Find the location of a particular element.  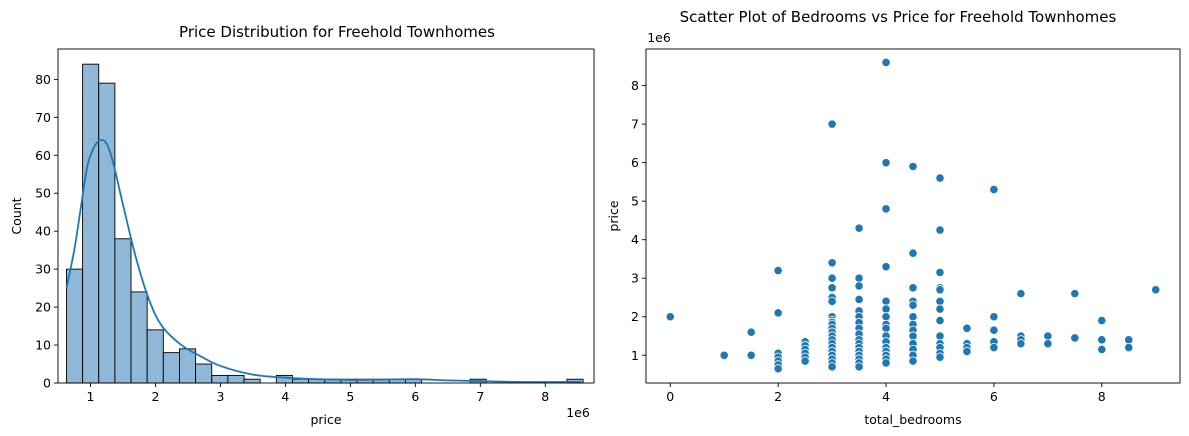

y-tick-label: 2 is located at coordinates (635, 316).